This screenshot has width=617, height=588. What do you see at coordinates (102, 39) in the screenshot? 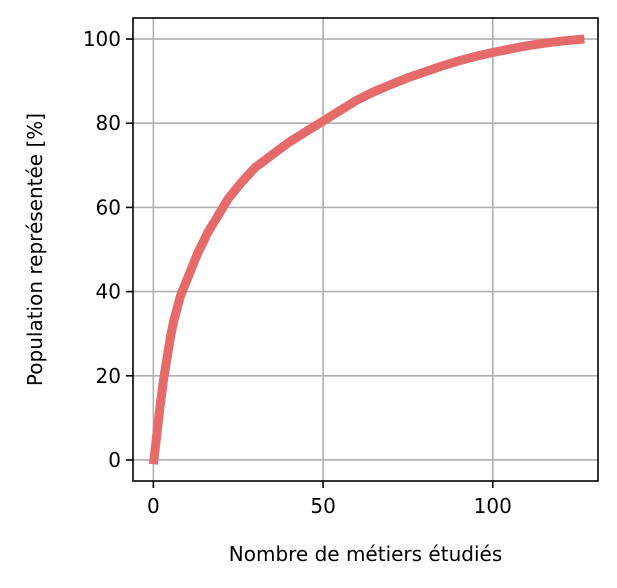
I see `y-tick-label: 100` at bounding box center [102, 39].